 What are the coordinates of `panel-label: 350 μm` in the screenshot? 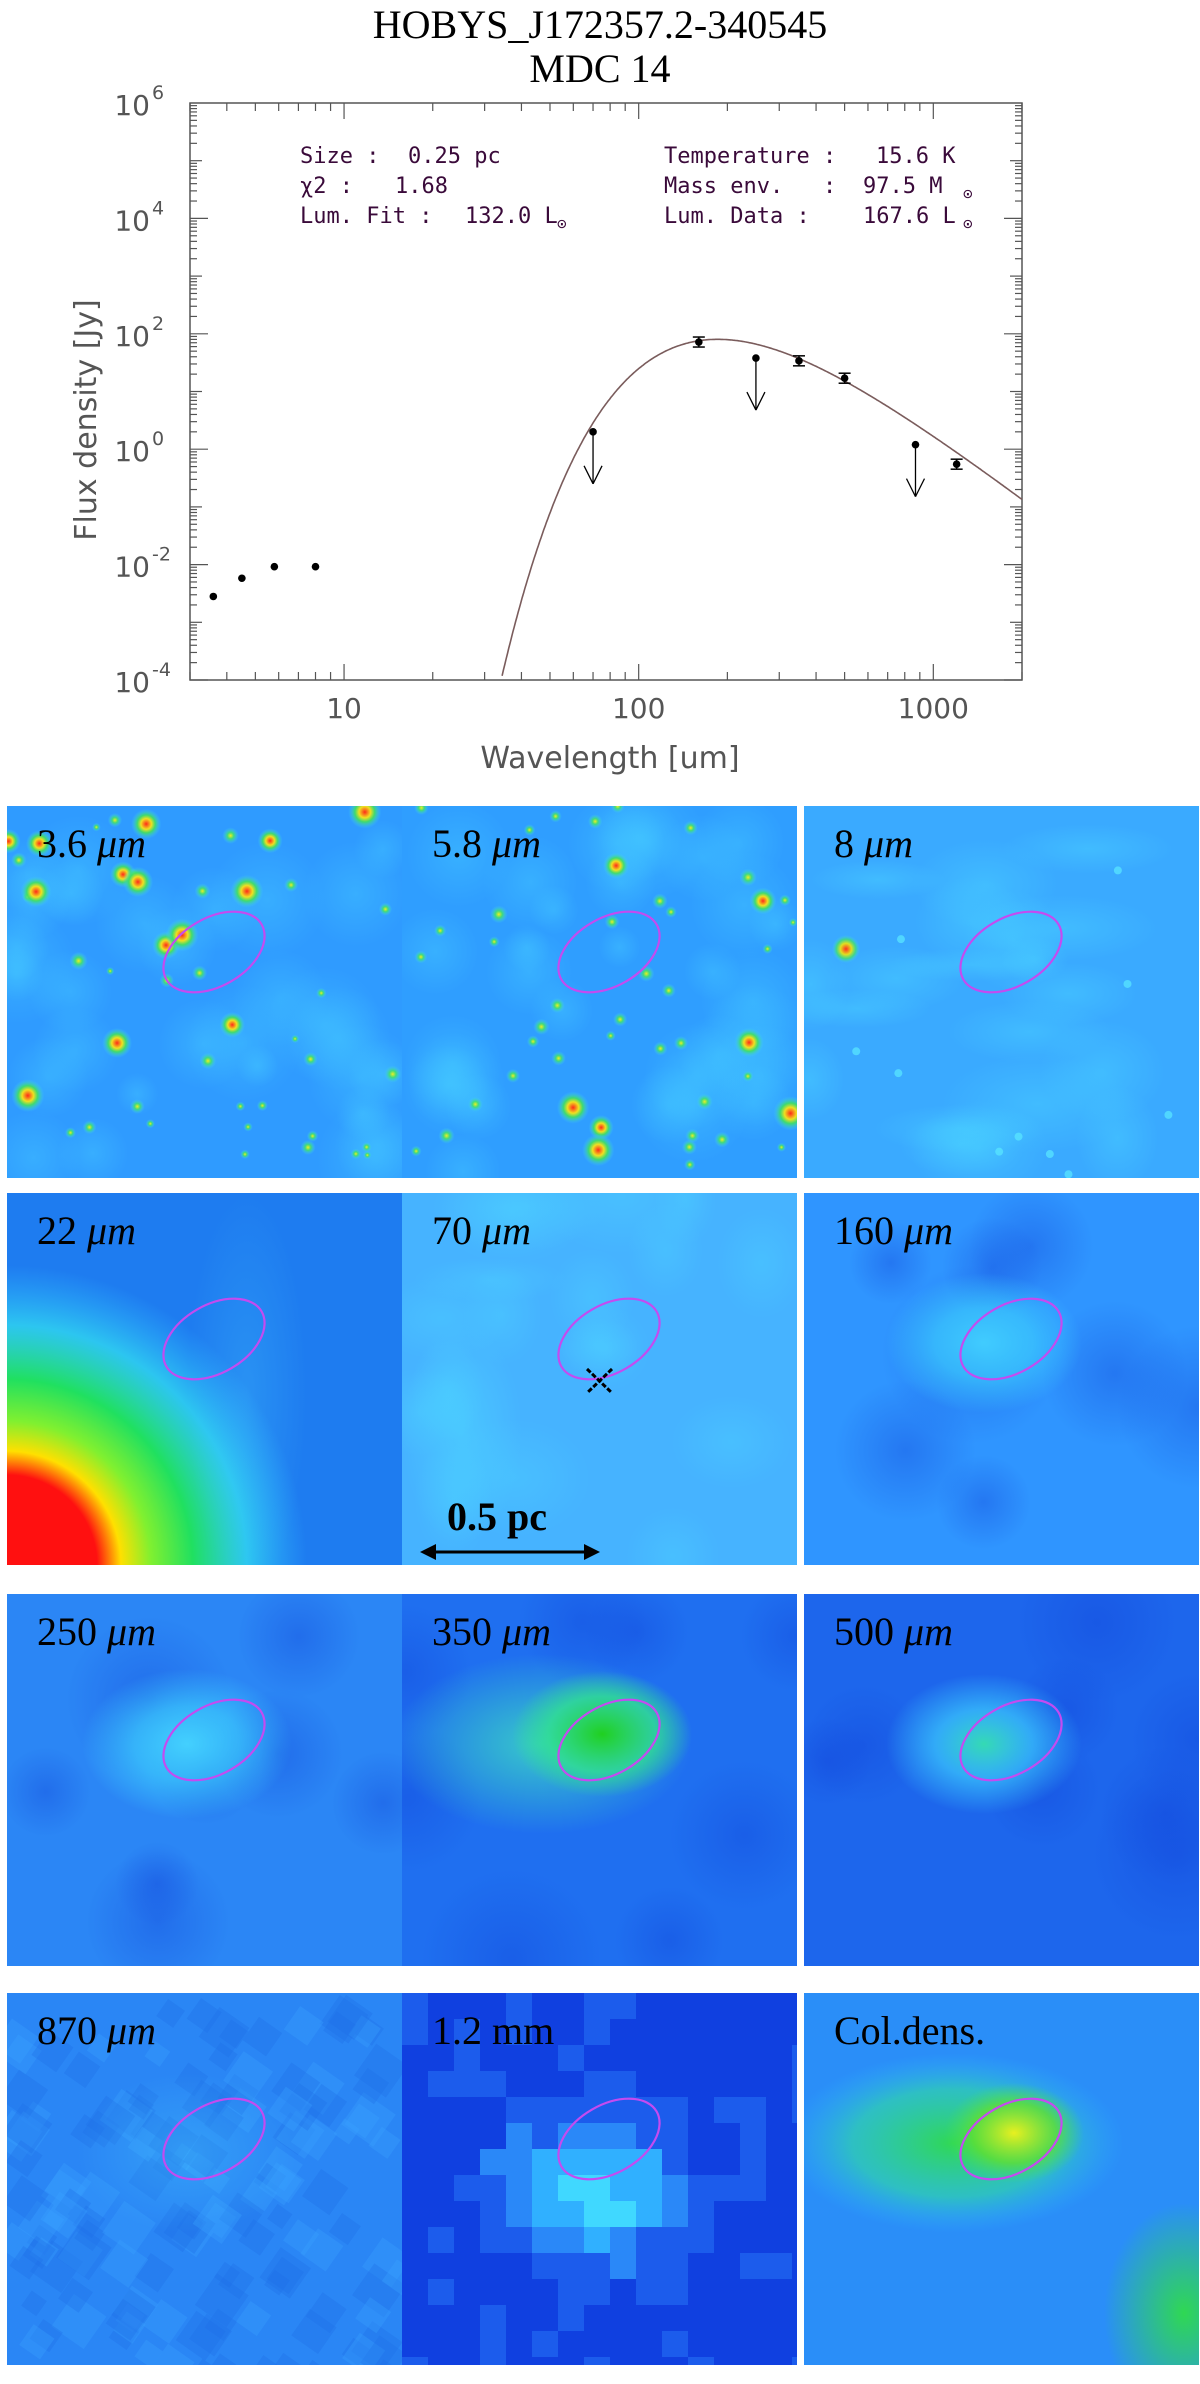 It's located at (491, 1631).